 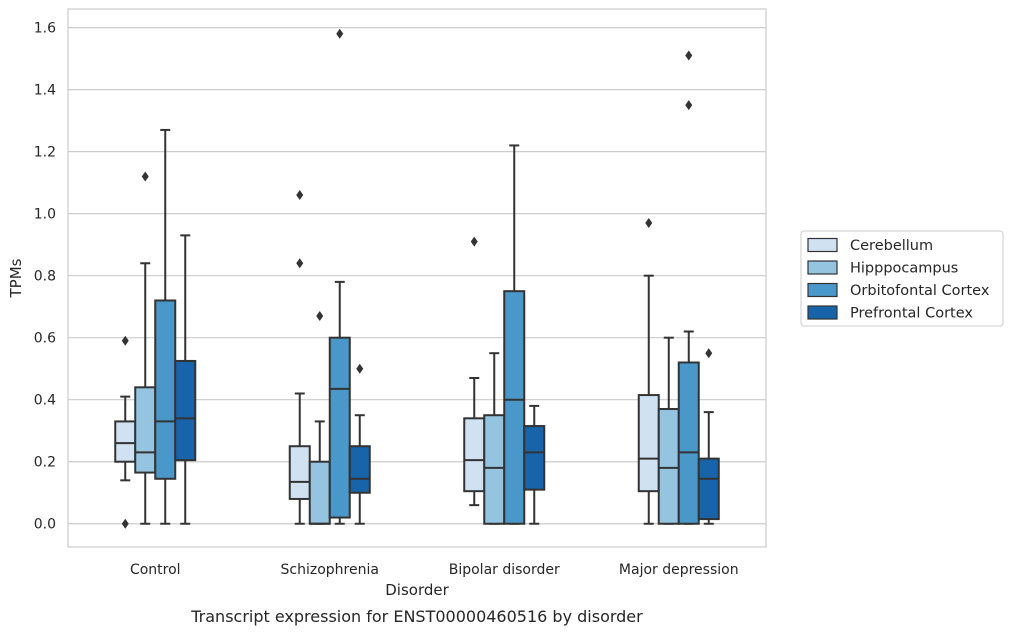 What do you see at coordinates (679, 570) in the screenshot?
I see `x-tick-label: Major depression` at bounding box center [679, 570].